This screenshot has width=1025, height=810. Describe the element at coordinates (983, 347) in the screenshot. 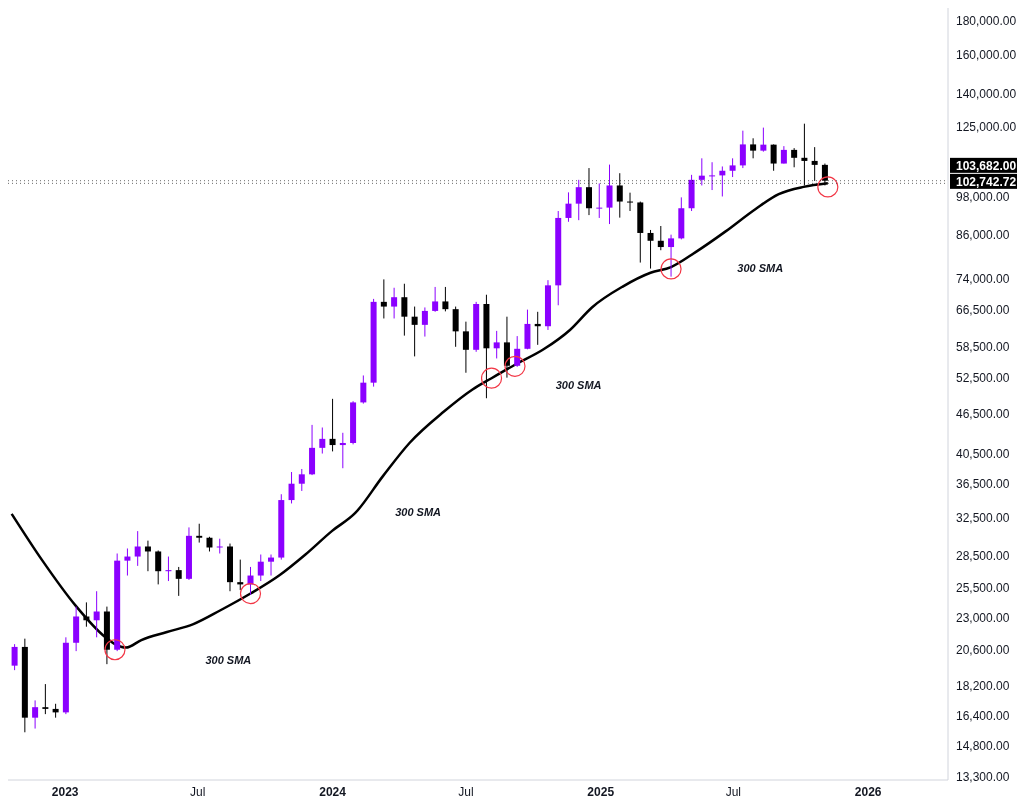

I see `y-tick-label: 58,500.00` at that location.